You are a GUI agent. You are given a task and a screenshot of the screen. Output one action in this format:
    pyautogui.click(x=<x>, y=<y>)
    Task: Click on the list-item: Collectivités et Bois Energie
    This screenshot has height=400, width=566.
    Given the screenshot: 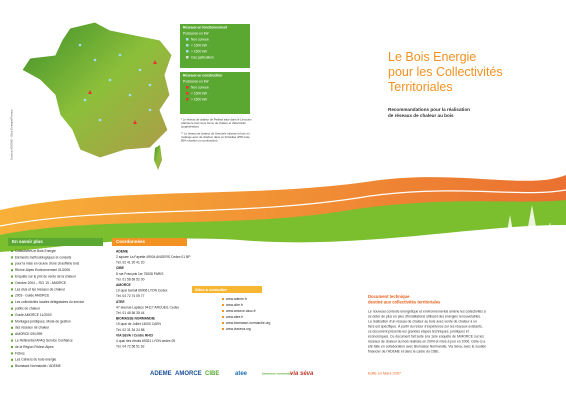 What is the action you would take?
    pyautogui.click(x=35, y=251)
    